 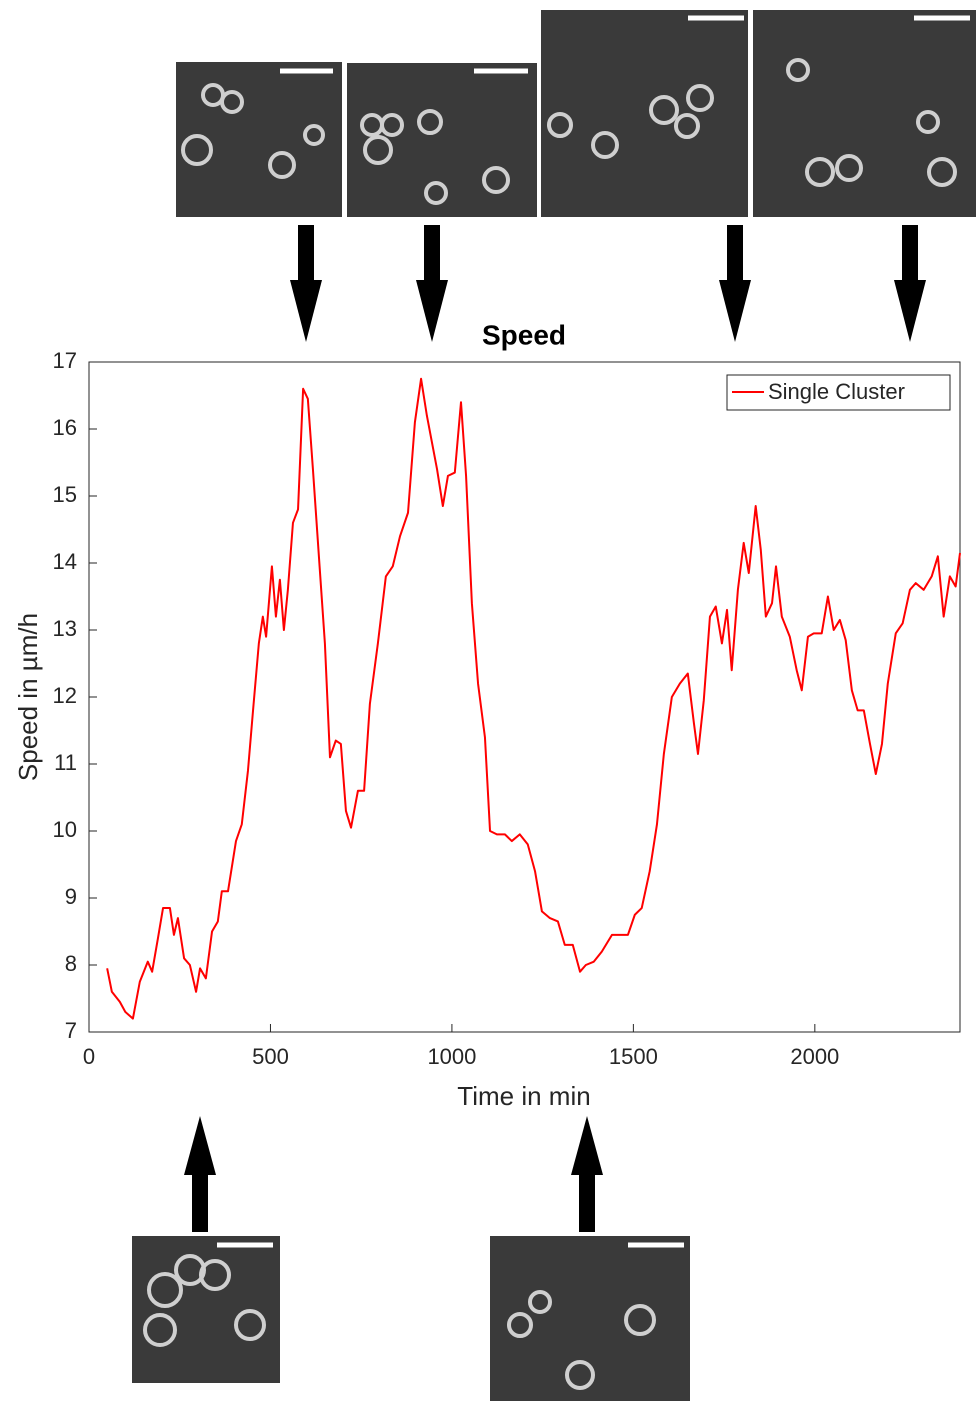 I want to click on x-tick-label: 1000, so click(x=451, y=1056).